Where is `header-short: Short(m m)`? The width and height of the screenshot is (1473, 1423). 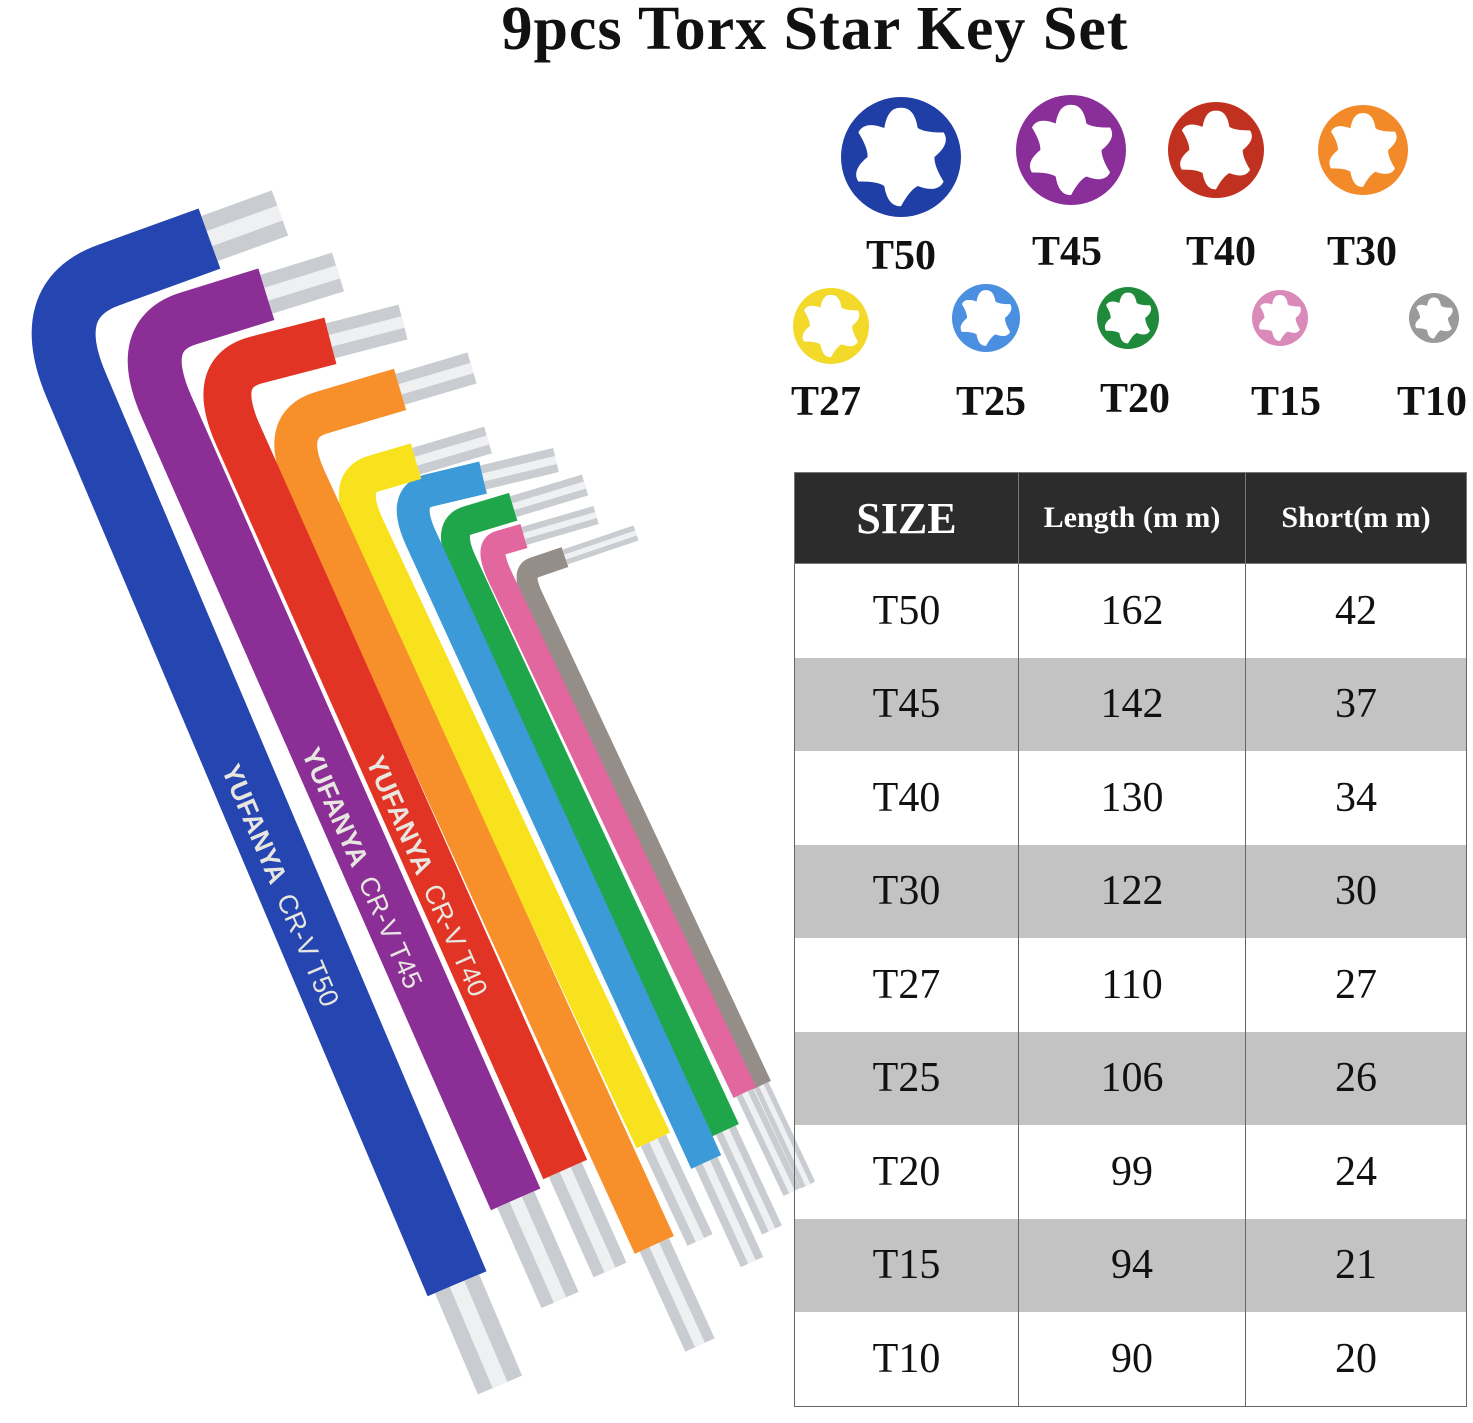 header-short: Short(m m) is located at coordinates (1356, 518).